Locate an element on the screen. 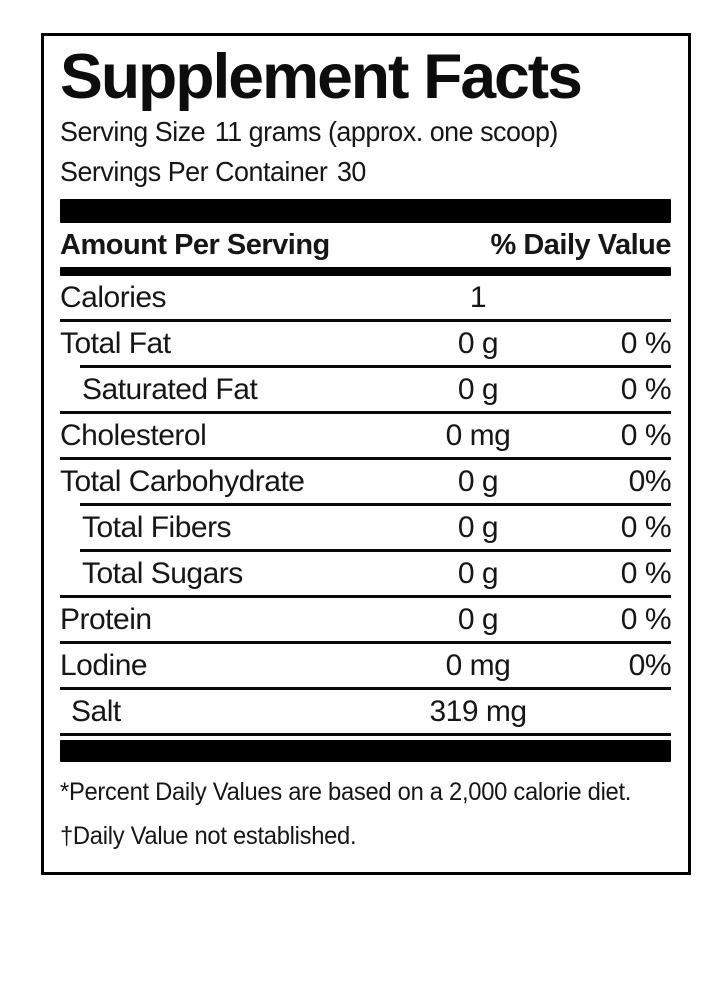 This screenshot has height=999, width=723. servings-per-container-label: Servings Per Container is located at coordinates (194, 171).